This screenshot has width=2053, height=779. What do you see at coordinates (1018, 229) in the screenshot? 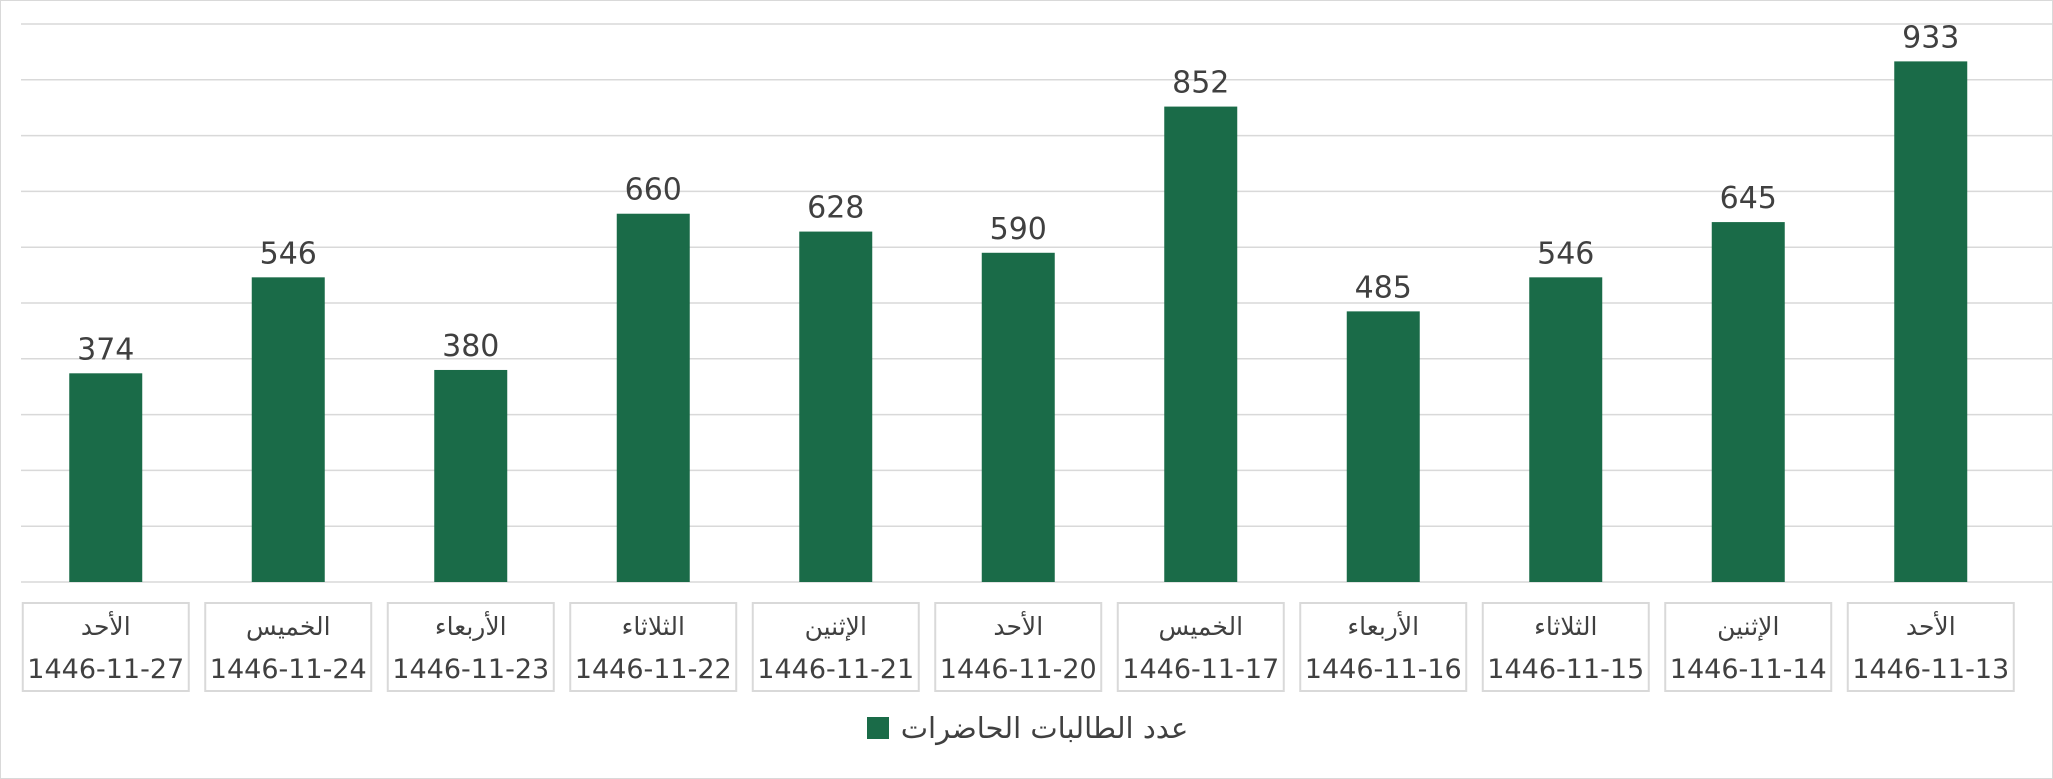
I see `data-label: 590` at bounding box center [1018, 229].